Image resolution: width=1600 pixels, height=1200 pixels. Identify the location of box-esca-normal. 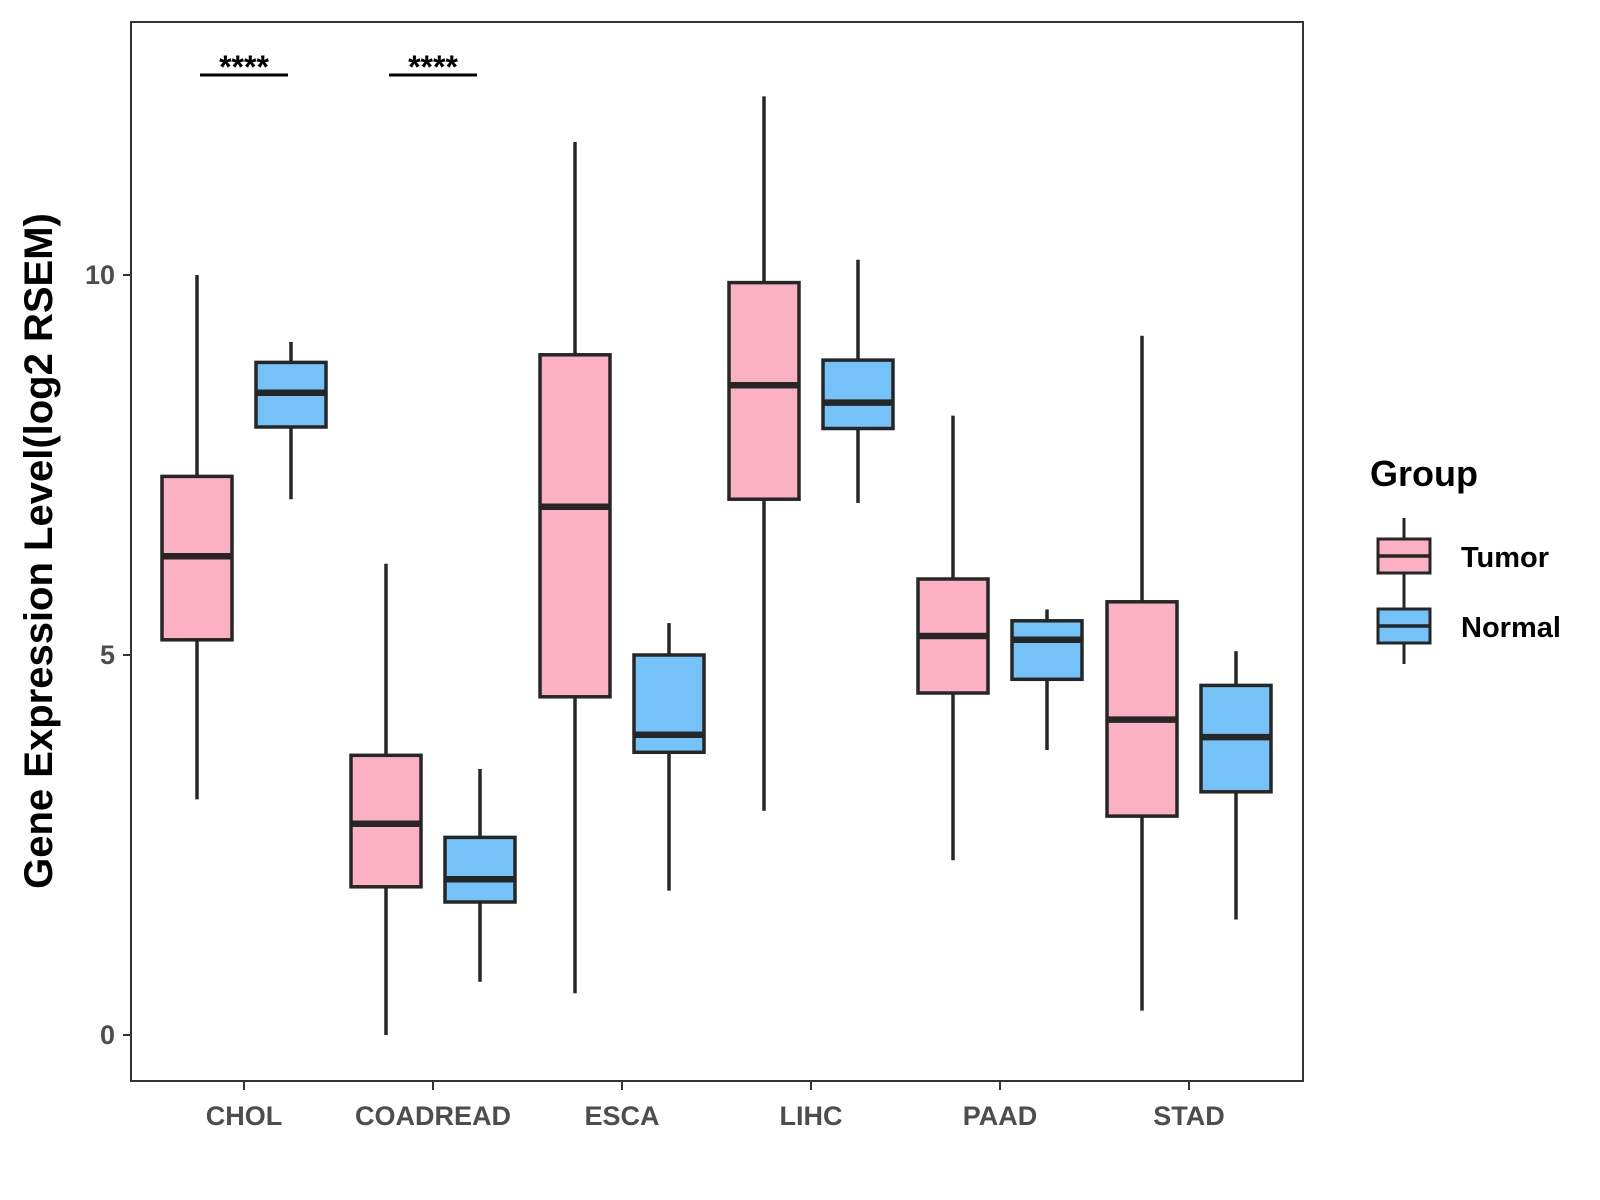
(669, 757).